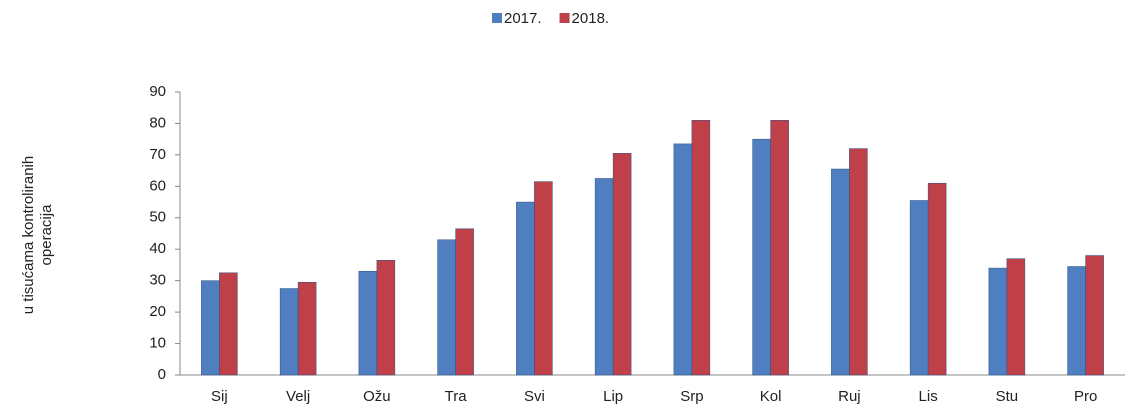 The image size is (1129, 412). I want to click on y-axis-label-line: operacija, so click(46, 235).